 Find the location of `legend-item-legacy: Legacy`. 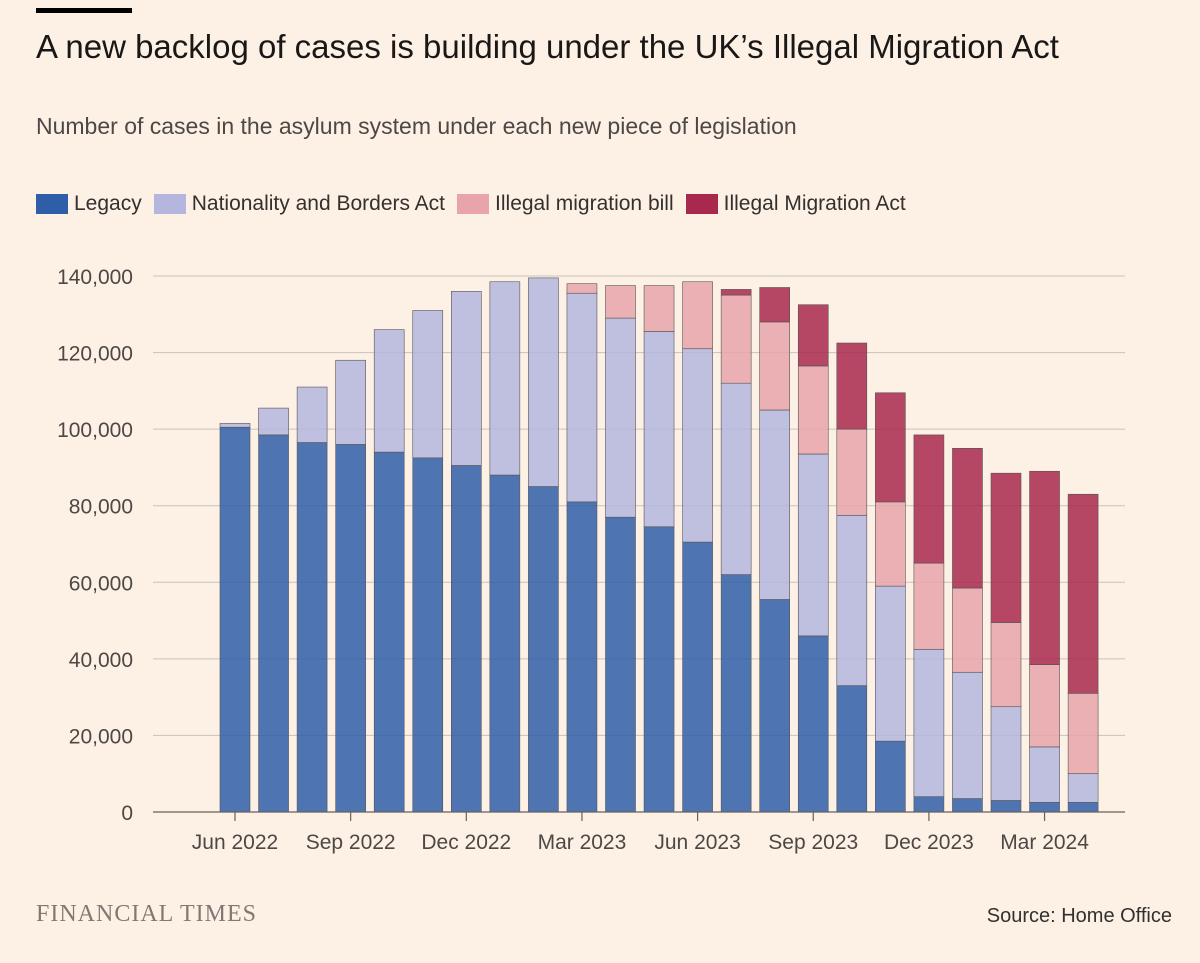

legend-item-legacy: Legacy is located at coordinates (89, 204).